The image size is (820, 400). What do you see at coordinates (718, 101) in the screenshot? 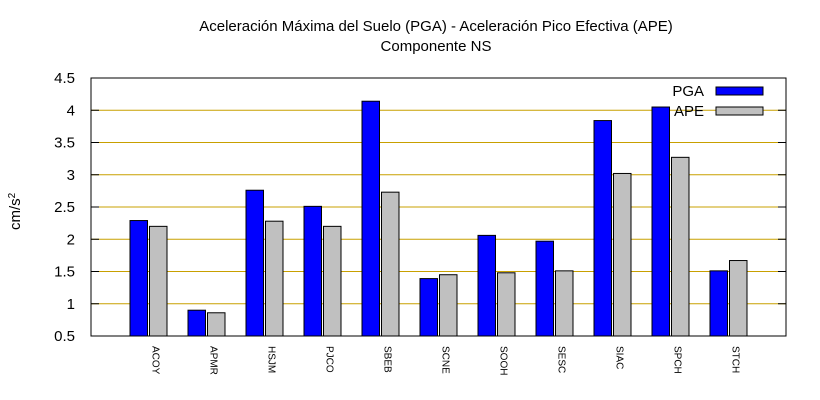
I see `legend: PGA APE` at bounding box center [718, 101].